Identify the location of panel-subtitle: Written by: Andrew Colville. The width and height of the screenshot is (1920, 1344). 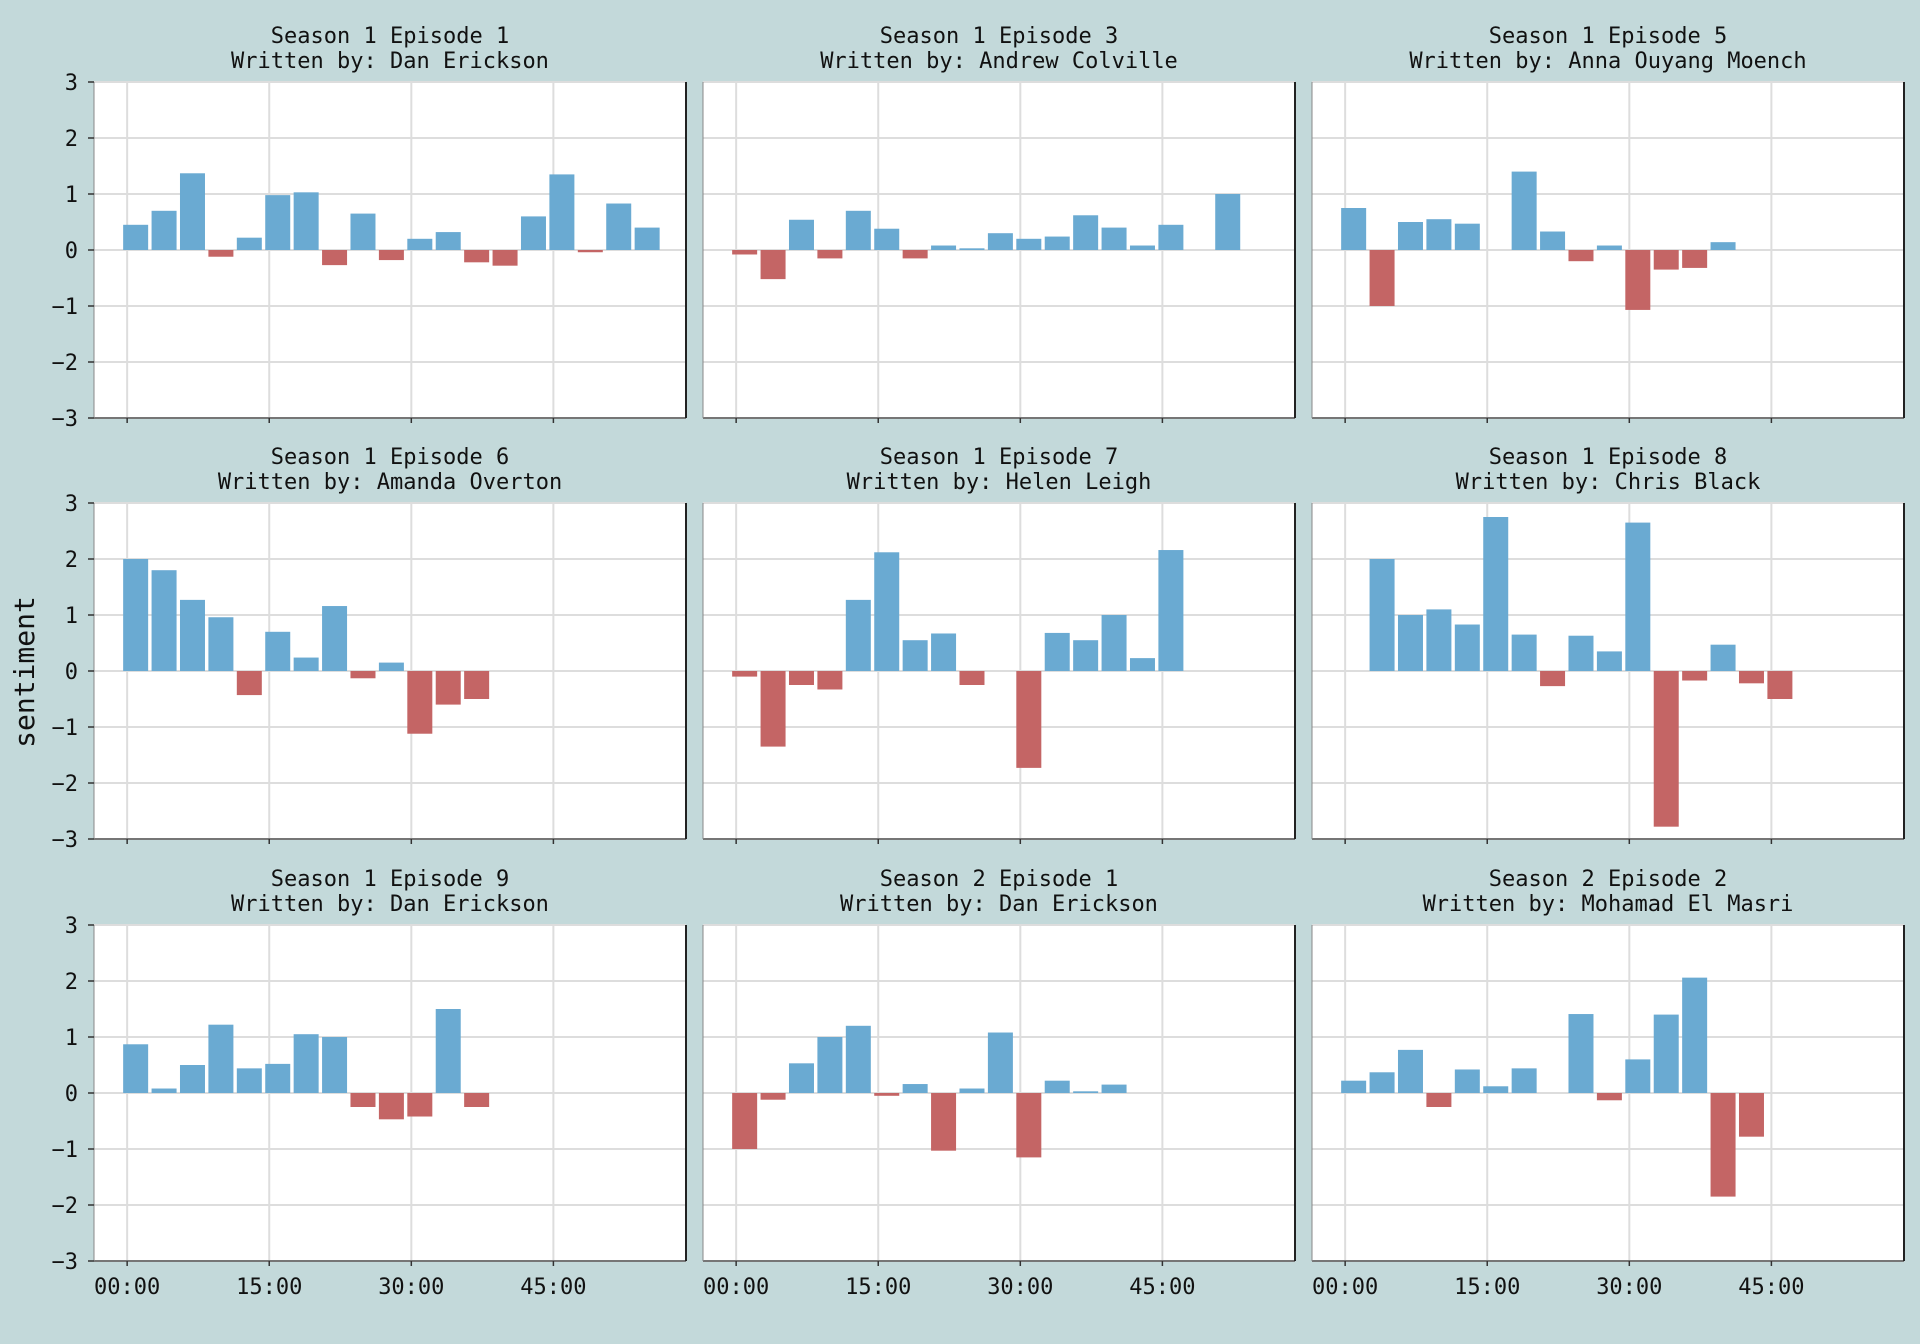
(999, 61).